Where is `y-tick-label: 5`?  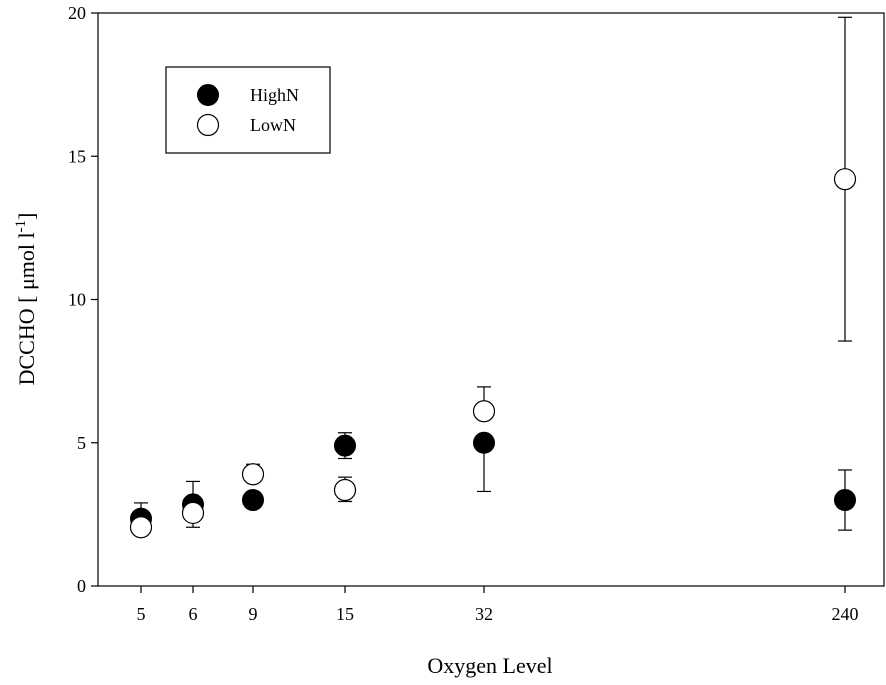 y-tick-label: 5 is located at coordinates (81, 443).